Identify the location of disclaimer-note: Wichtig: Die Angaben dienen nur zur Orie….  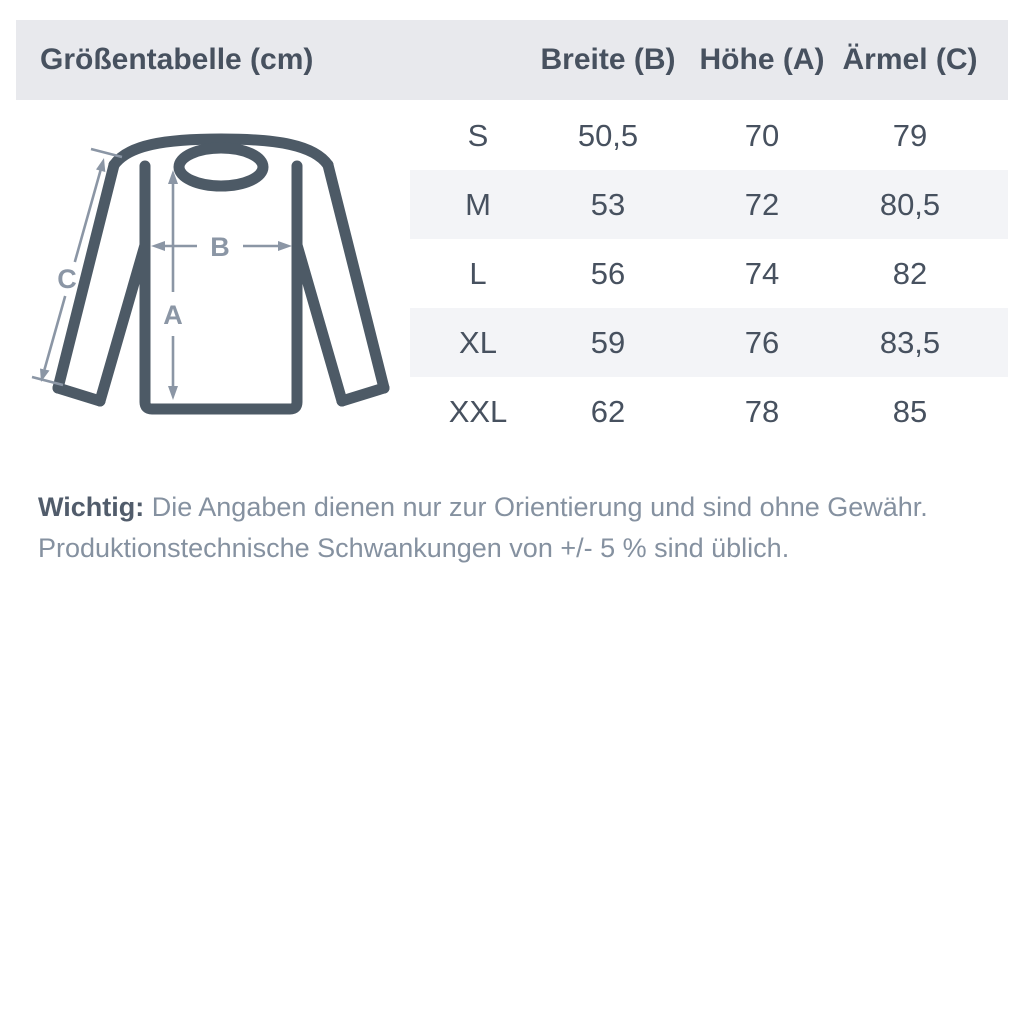
(513, 528).